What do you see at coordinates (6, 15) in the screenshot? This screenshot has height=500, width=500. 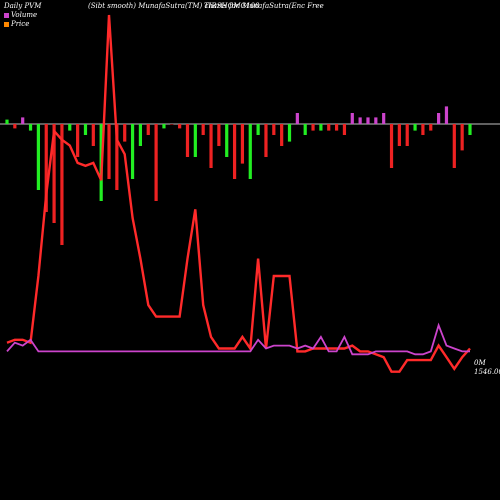 I see `legend-volume-swatch` at bounding box center [6, 15].